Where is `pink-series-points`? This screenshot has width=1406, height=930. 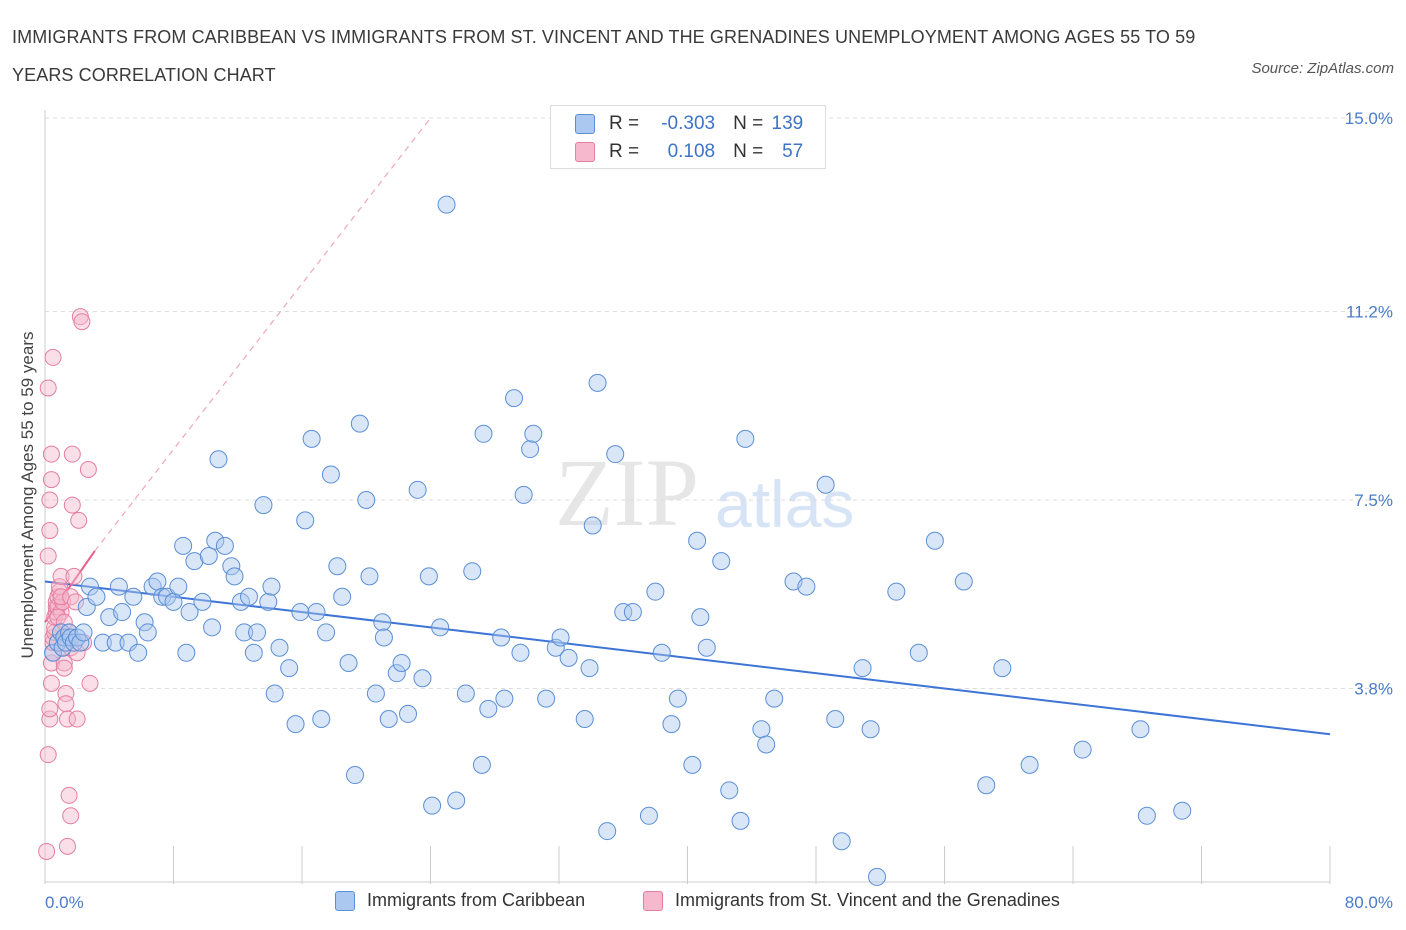
pink-series-points is located at coordinates (68, 584).